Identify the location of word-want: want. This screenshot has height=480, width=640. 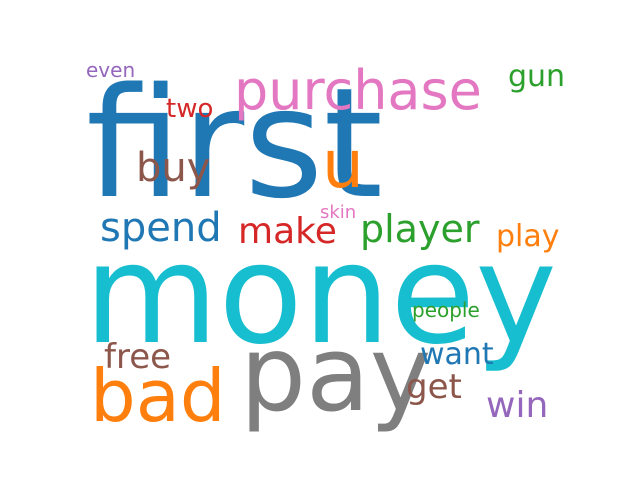
(457, 354).